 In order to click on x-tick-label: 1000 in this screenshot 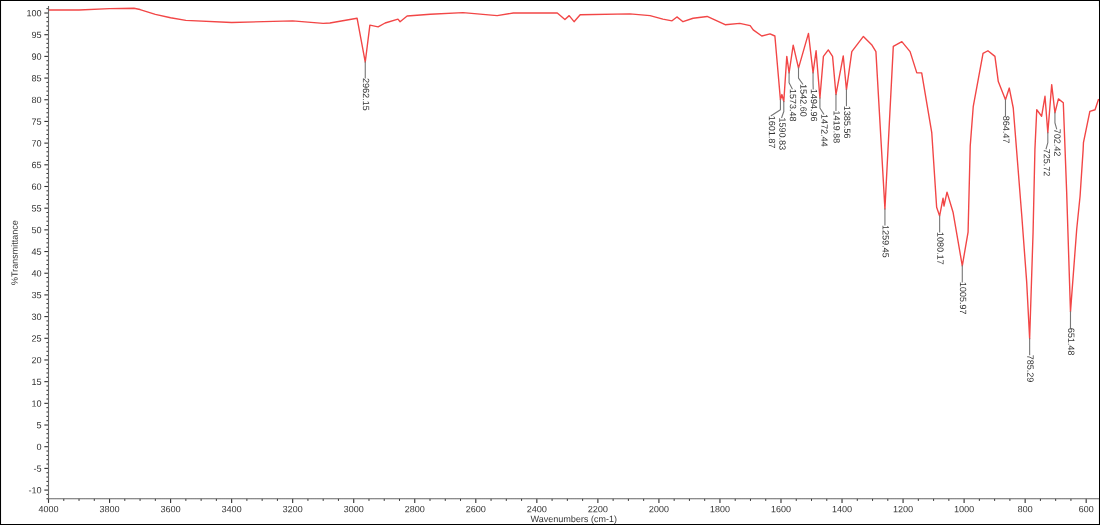, I will do `click(964, 509)`.